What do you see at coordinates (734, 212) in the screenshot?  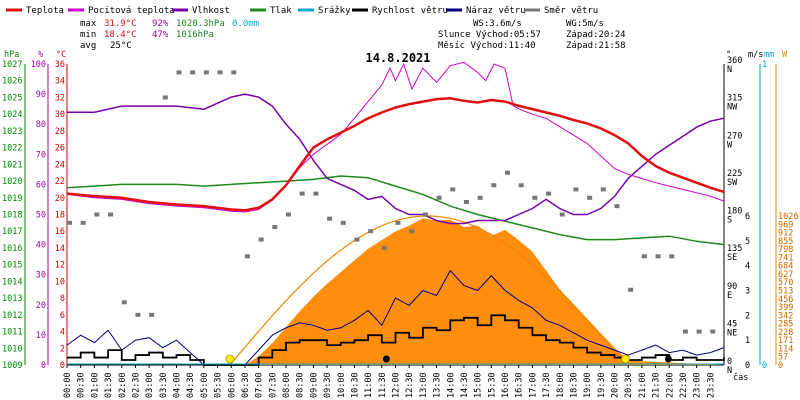 I see `tick-dir-value: 180` at bounding box center [734, 212].